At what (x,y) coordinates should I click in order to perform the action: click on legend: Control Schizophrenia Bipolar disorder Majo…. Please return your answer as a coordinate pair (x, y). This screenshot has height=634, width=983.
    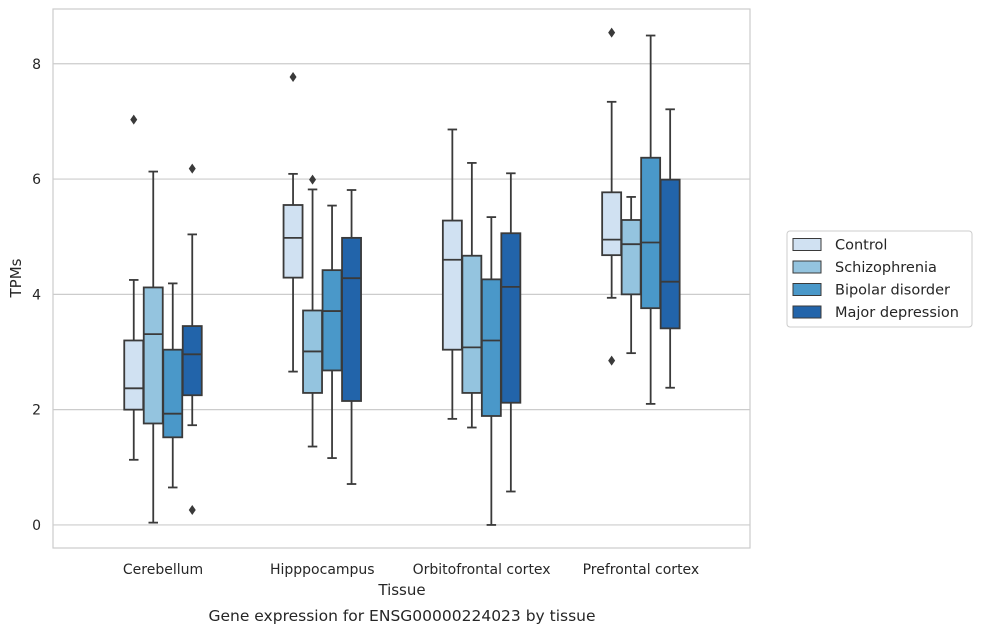
    Looking at the image, I should click on (879, 279).